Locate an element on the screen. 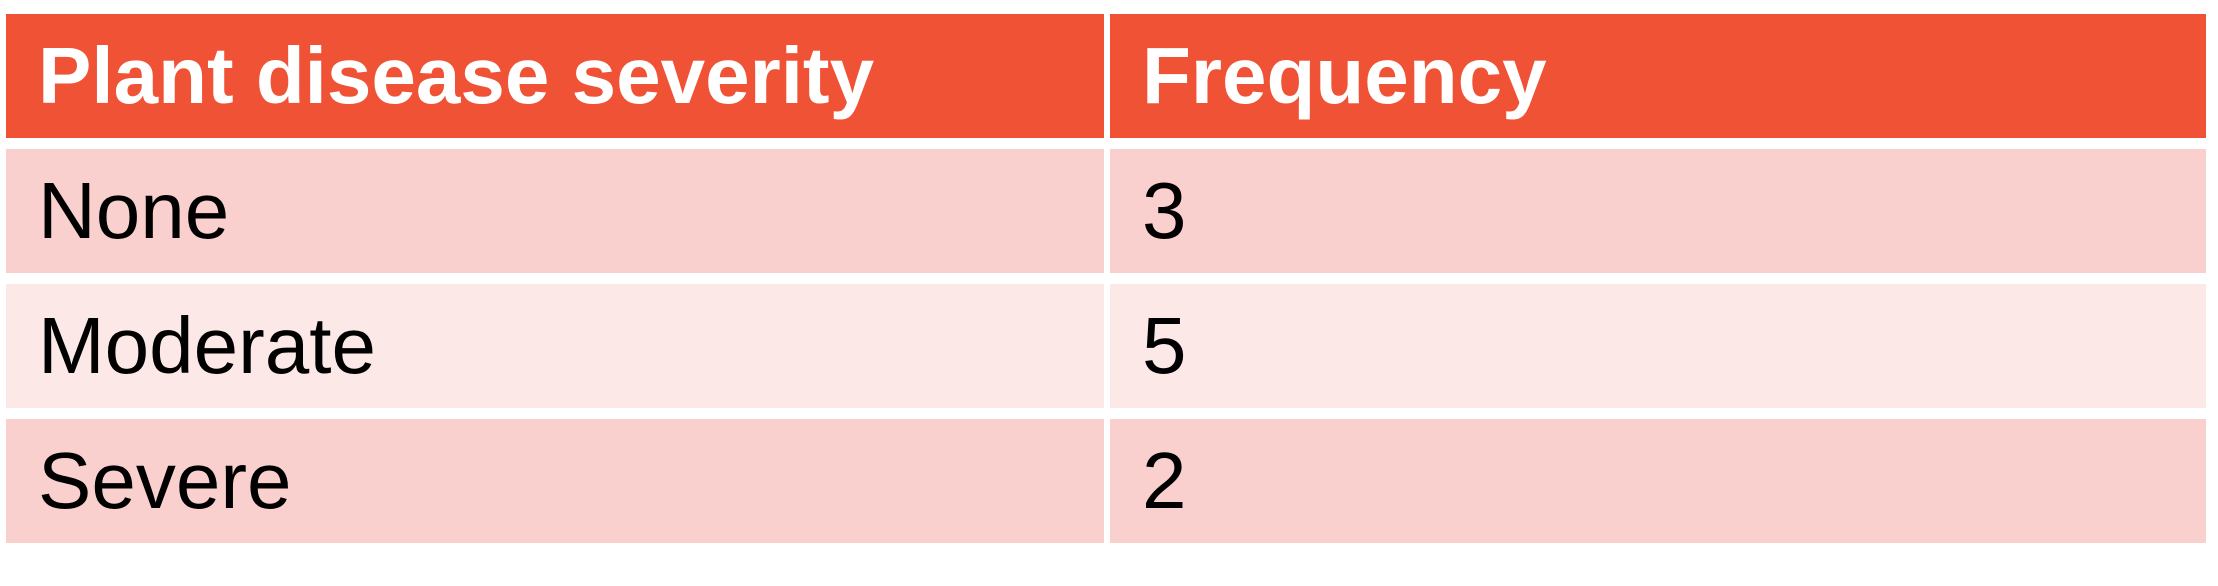 The height and width of the screenshot is (586, 2218). table-cell-frequency: 3 is located at coordinates (1658, 211).